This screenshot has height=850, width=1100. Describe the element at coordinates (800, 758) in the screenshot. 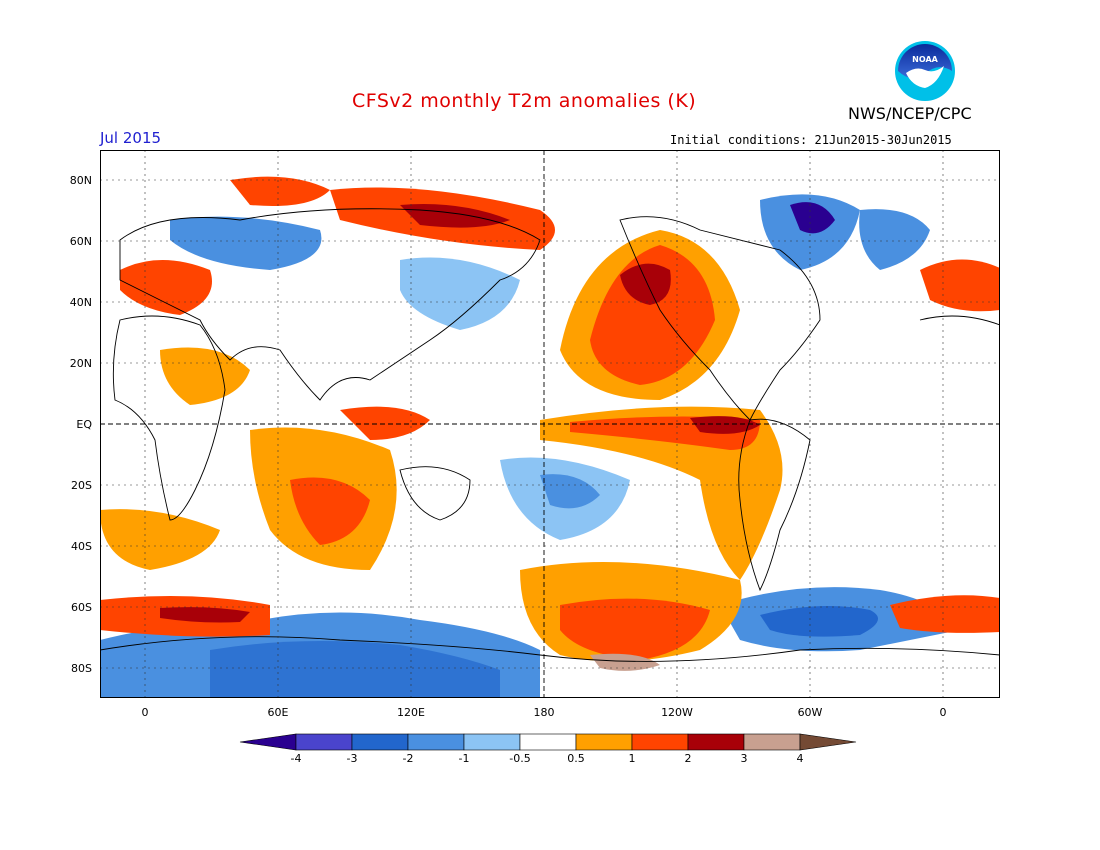

I see `colorbar-label: 4` at that location.